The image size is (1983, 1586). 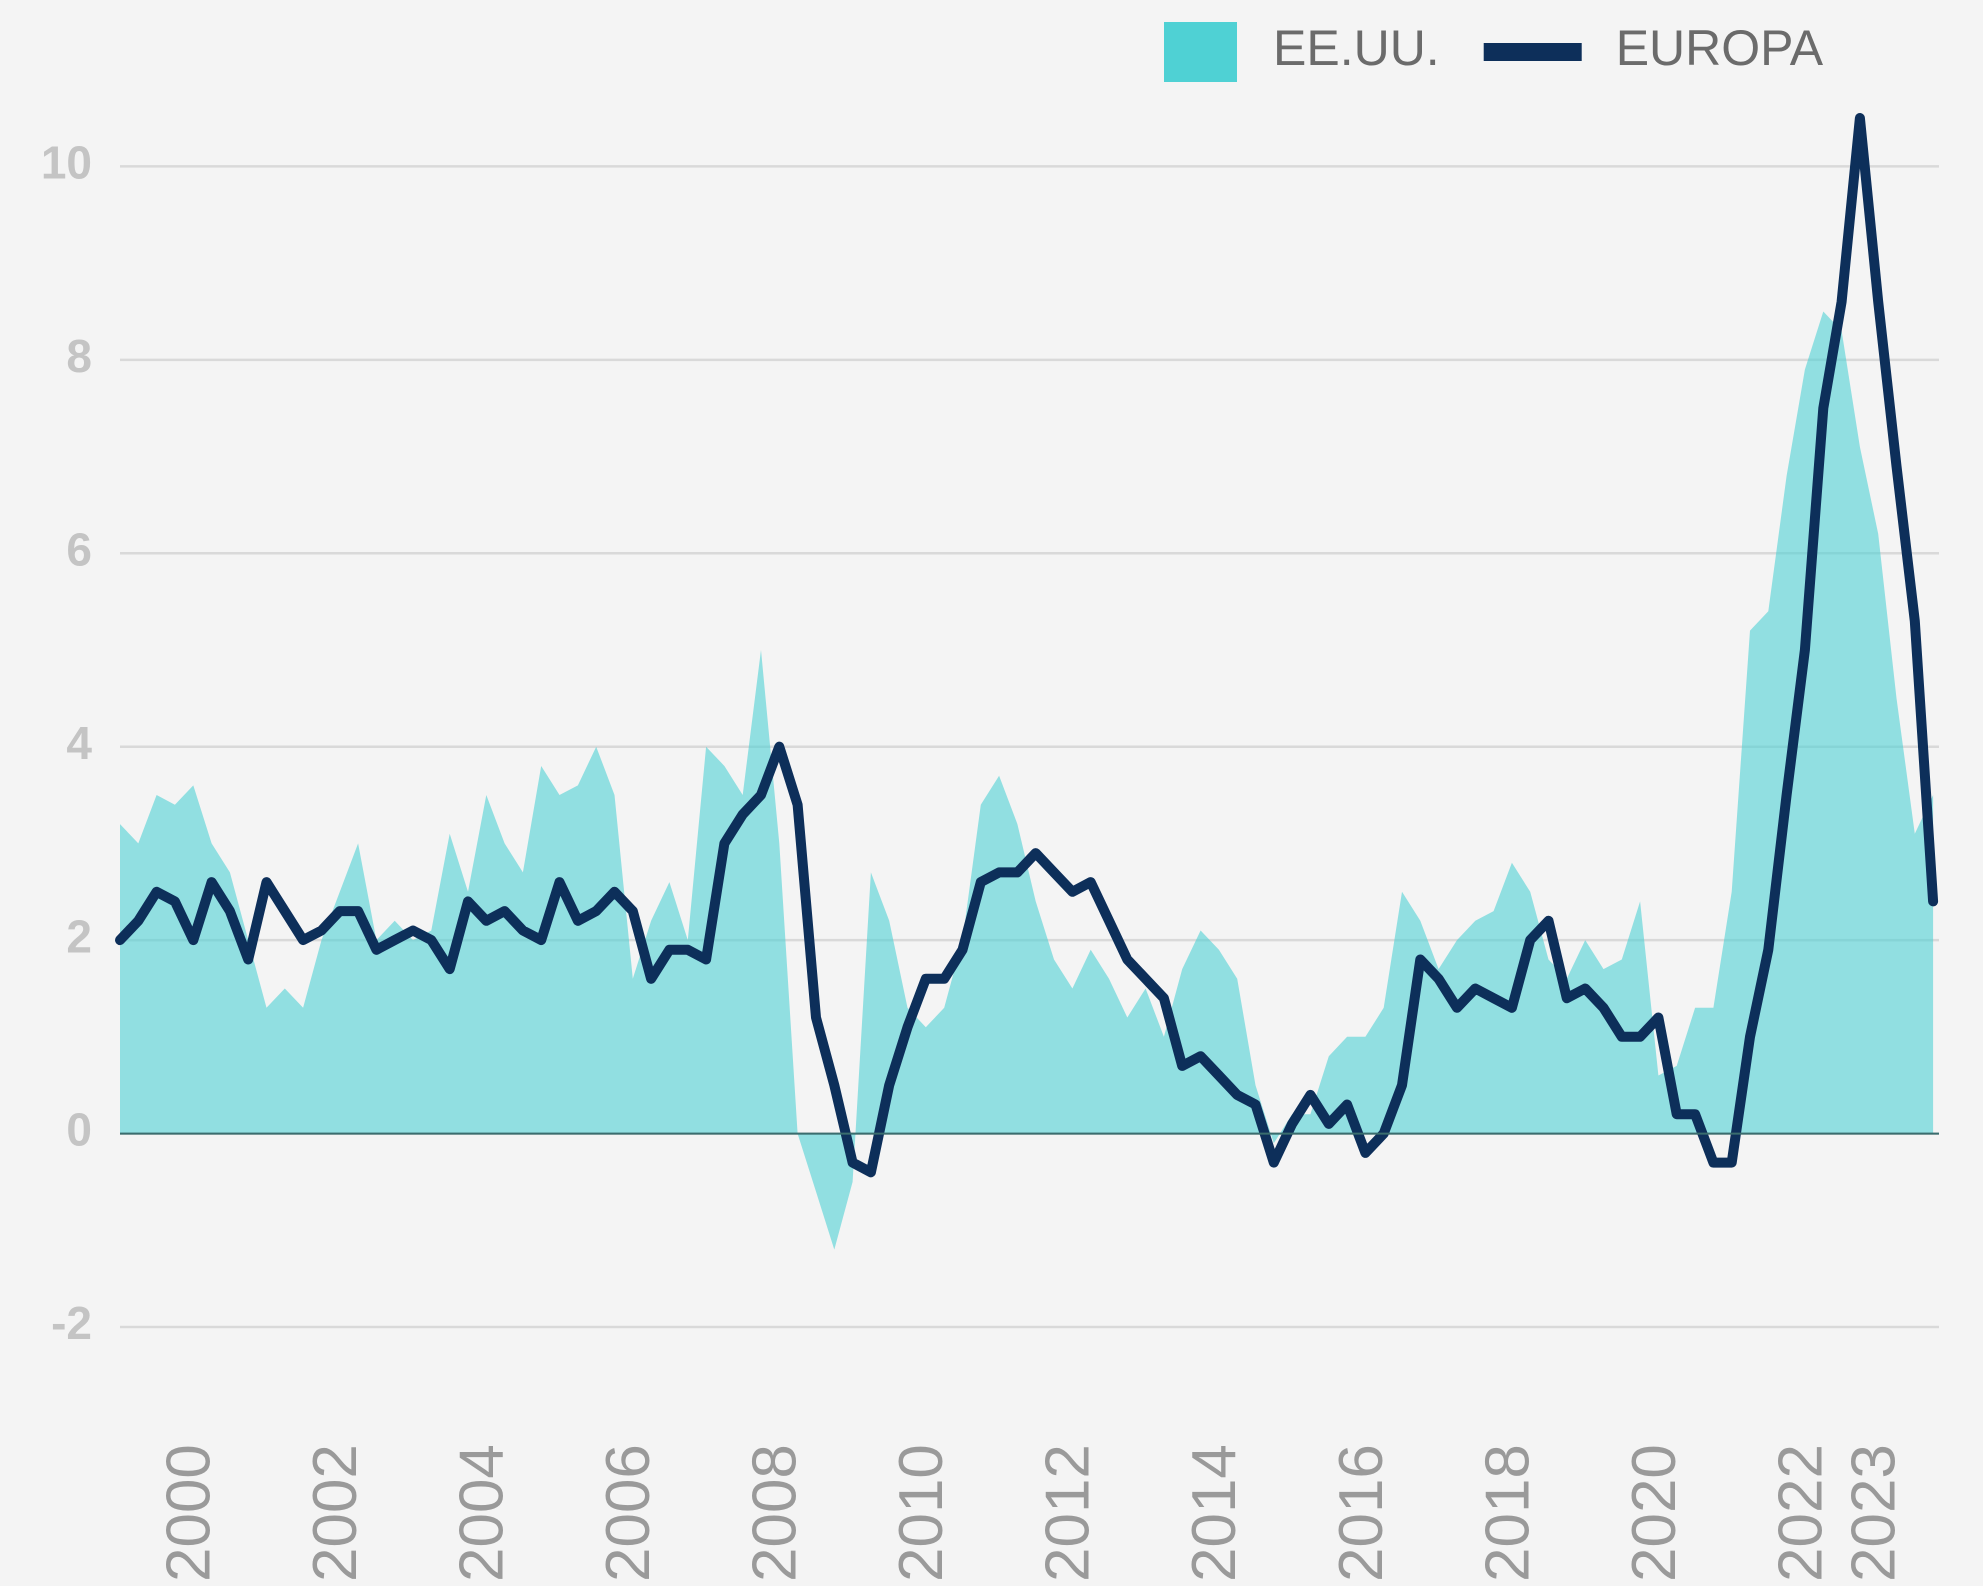 I want to click on y-tick-label: -2, so click(x=71, y=1323).